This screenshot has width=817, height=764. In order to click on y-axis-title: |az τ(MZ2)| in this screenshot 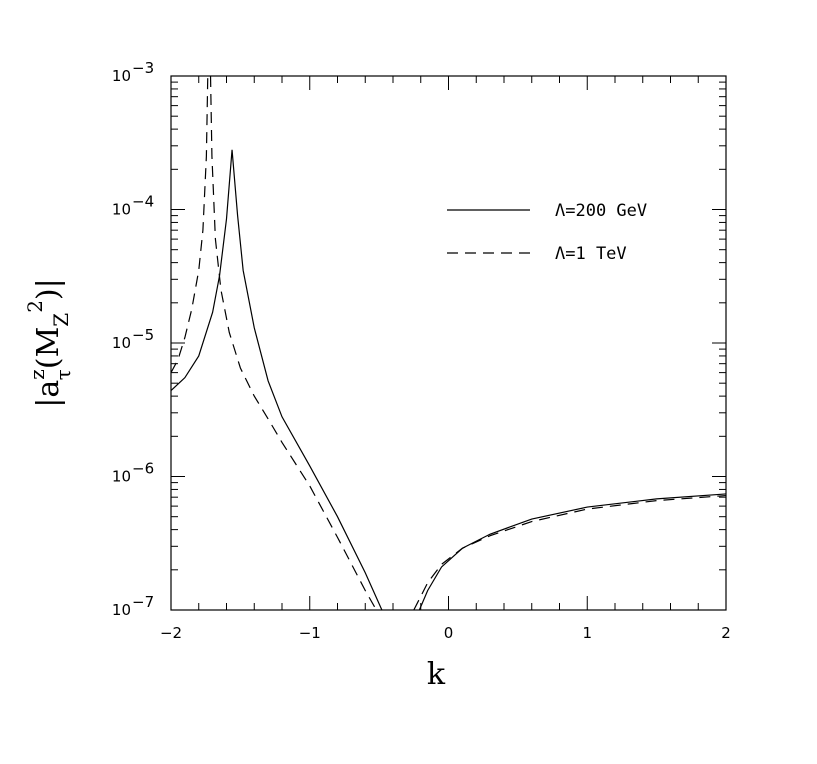, I will do `click(49, 343)`.